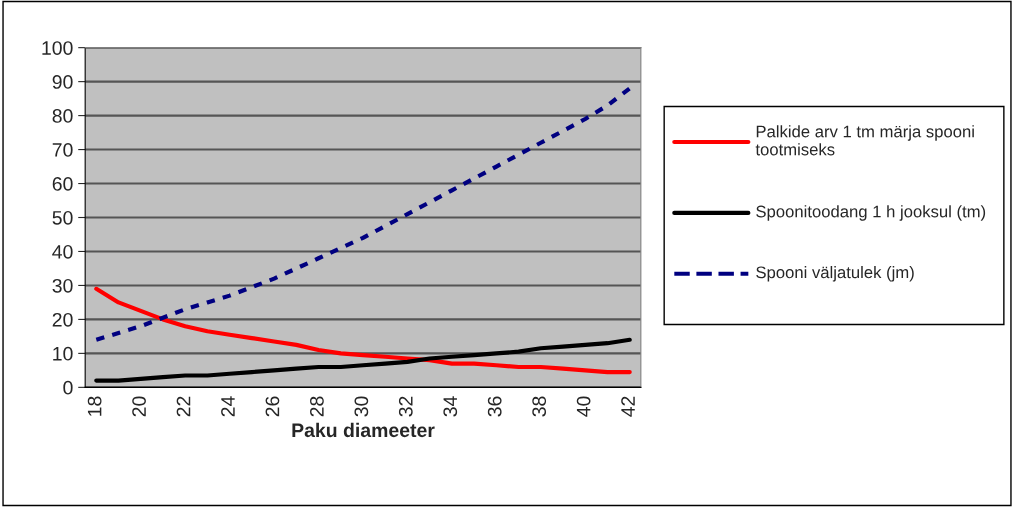  Describe the element at coordinates (272, 406) in the screenshot. I see `x-tick-label: 26` at that location.